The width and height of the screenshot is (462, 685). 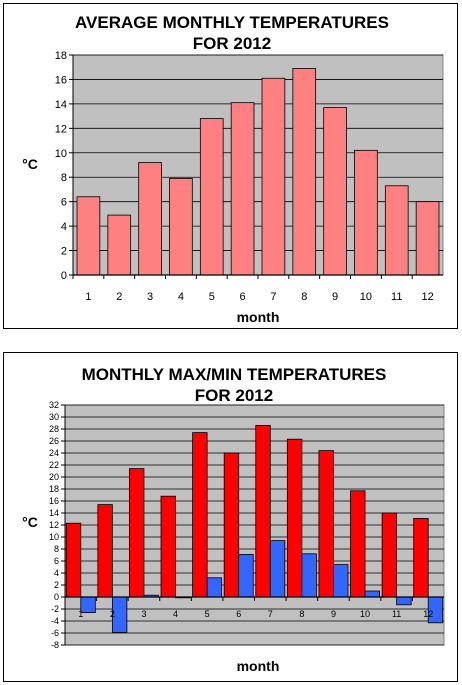 I want to click on chart-title-line-1: AVERAGE MONTHLY TEMPERATURES, so click(x=232, y=22).